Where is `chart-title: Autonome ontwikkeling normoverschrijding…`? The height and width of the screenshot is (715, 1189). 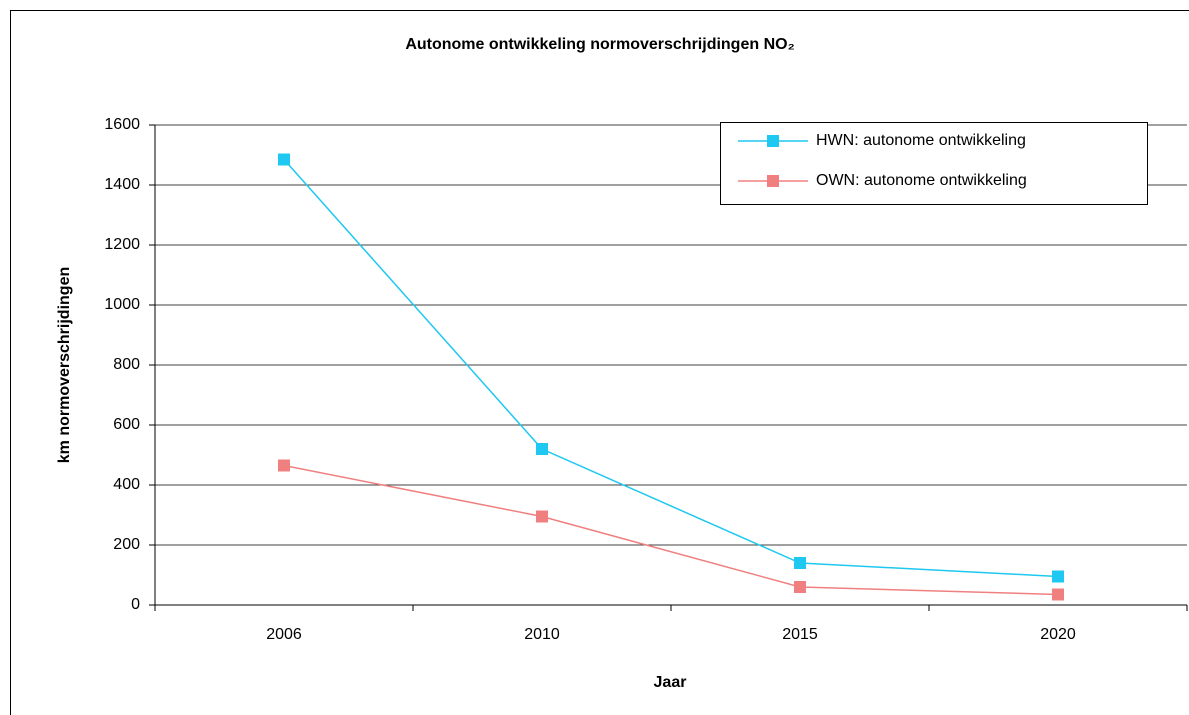
chart-title: Autonome ontwikkeling normoverschrijding… is located at coordinates (599, 44).